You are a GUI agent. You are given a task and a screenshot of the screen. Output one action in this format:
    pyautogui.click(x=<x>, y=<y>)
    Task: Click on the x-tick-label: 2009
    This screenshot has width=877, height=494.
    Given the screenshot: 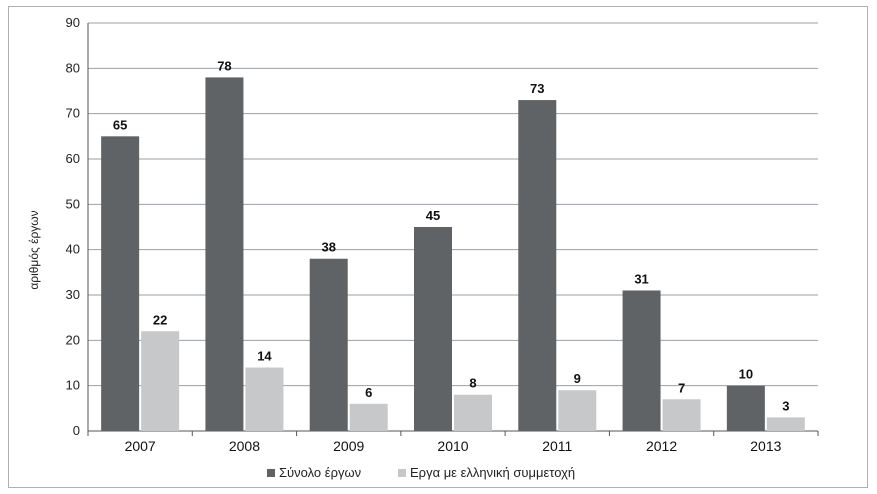 What is the action you would take?
    pyautogui.click(x=348, y=446)
    